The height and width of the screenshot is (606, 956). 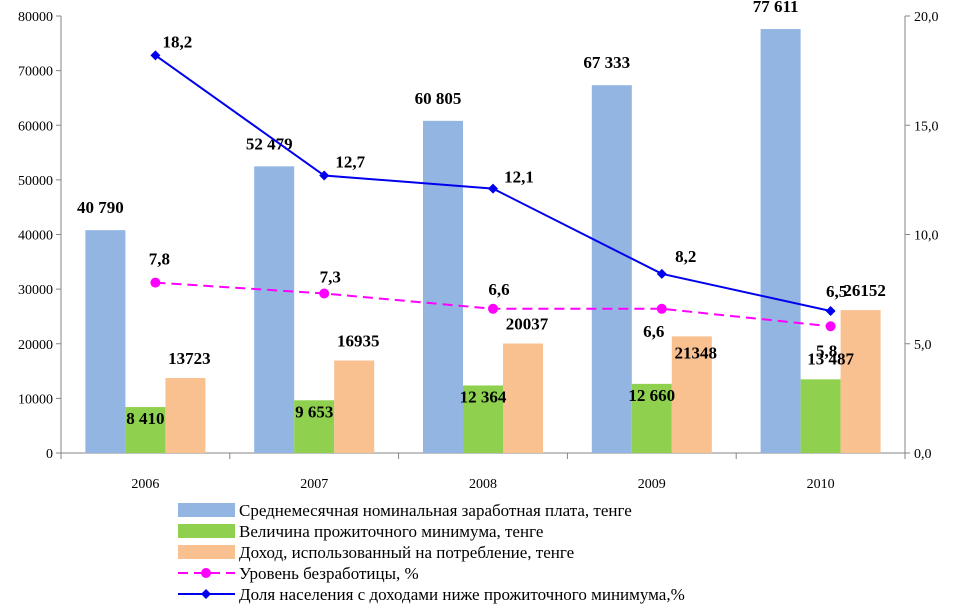 What do you see at coordinates (652, 484) in the screenshot?
I see `x-tick-label: 2009` at bounding box center [652, 484].